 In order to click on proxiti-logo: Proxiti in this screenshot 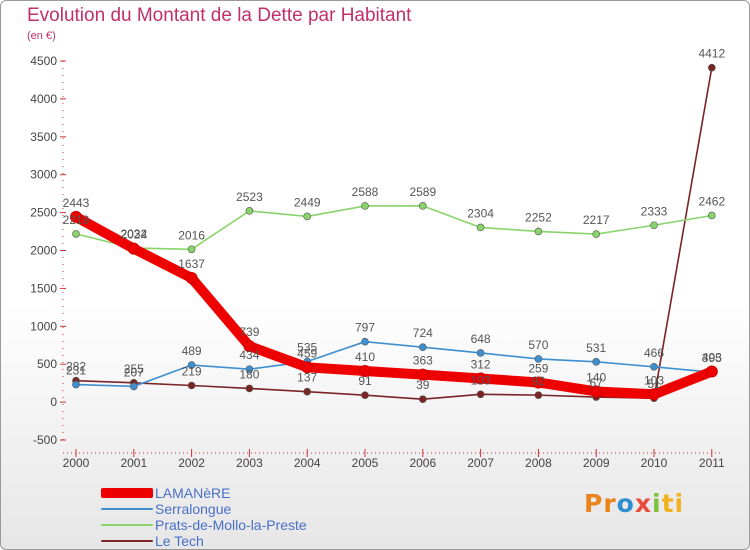, I will do `click(634, 503)`.